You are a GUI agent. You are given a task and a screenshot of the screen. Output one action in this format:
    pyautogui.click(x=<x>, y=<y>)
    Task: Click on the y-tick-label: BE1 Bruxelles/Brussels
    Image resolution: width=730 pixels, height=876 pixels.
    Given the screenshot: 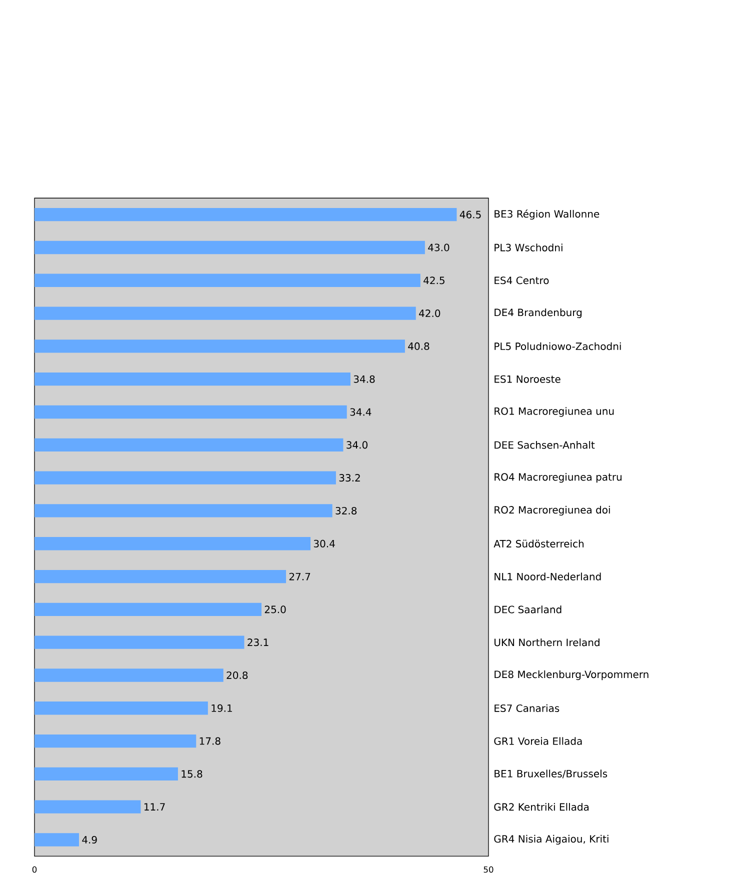 What is the action you would take?
    pyautogui.click(x=551, y=774)
    